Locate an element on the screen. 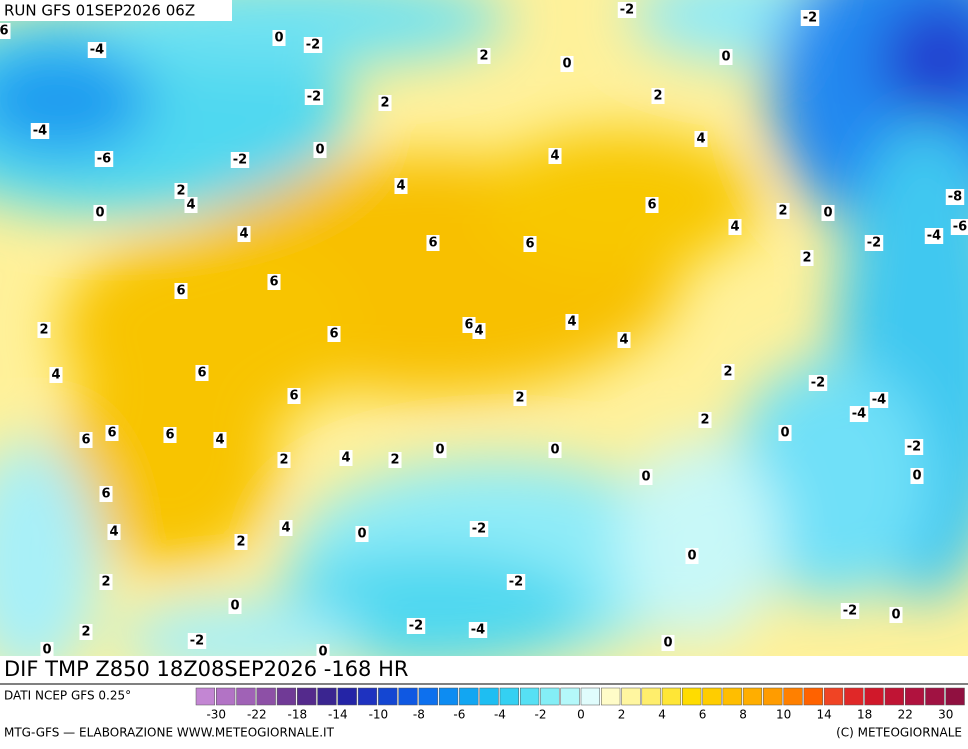  legend-tick-label: -10 is located at coordinates (379, 715).